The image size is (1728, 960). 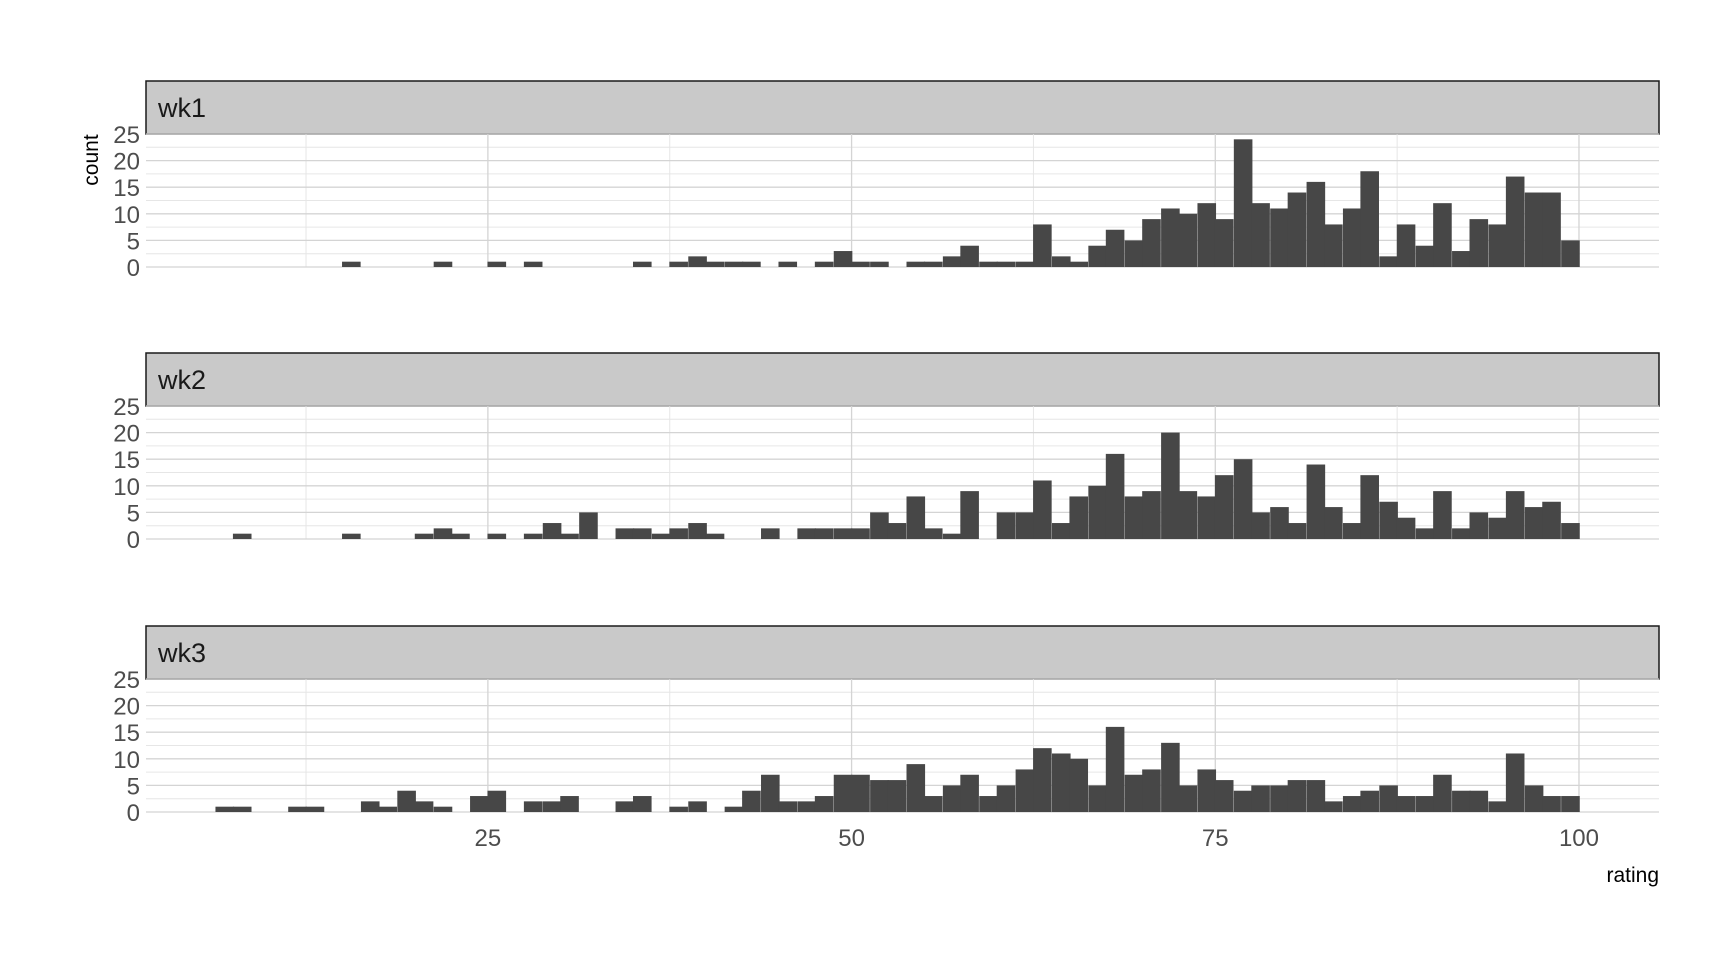 I want to click on y-tick-label: 5, so click(x=133, y=786).